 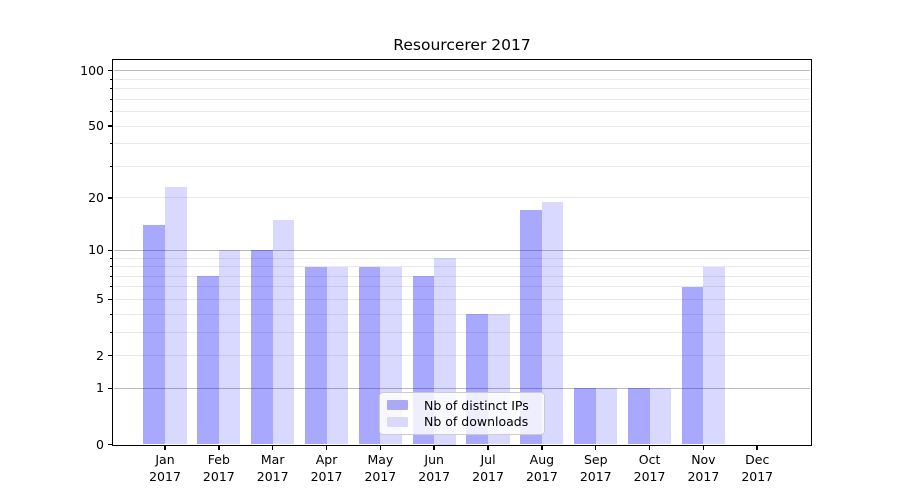 I want to click on x-tick-label: Jan 2017, so click(x=165, y=468).